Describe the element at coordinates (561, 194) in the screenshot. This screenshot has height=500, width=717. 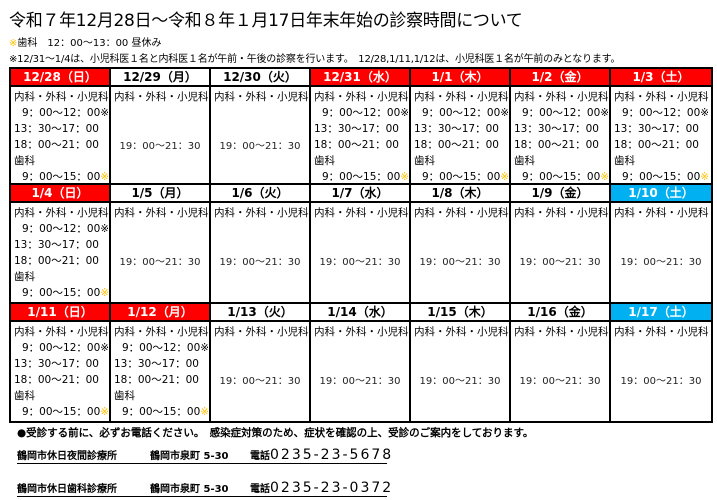
I see `day-header: 1/9（金）` at that location.